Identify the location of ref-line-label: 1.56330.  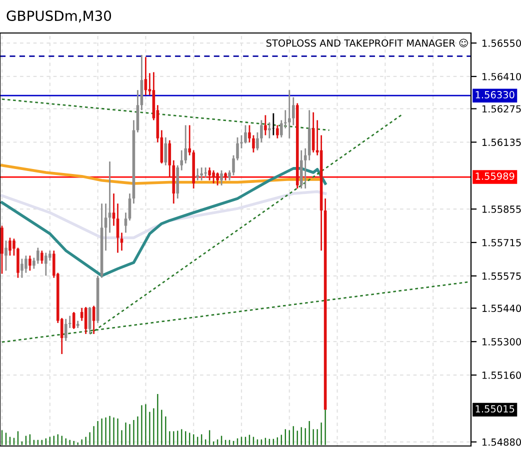
(495, 94).